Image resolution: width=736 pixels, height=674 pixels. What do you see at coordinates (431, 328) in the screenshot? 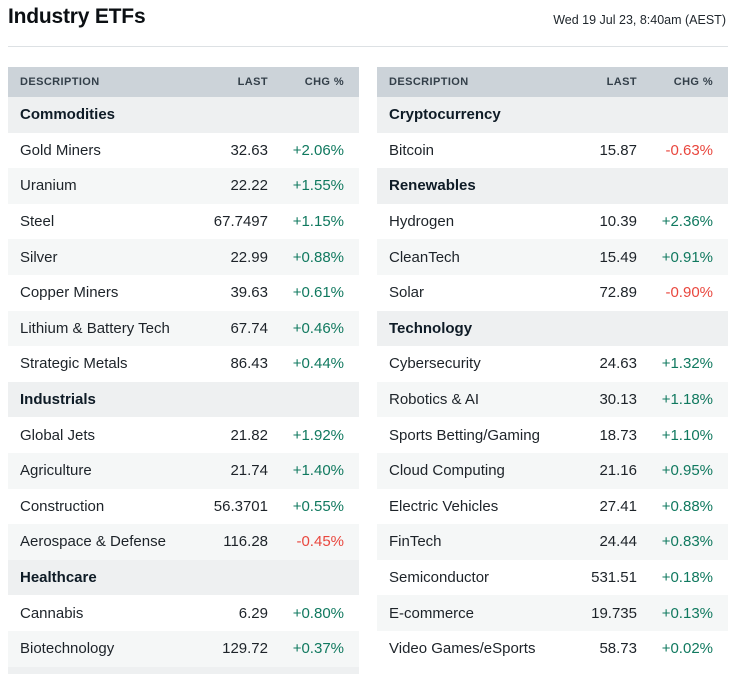
I see `section-label: Technology` at bounding box center [431, 328].